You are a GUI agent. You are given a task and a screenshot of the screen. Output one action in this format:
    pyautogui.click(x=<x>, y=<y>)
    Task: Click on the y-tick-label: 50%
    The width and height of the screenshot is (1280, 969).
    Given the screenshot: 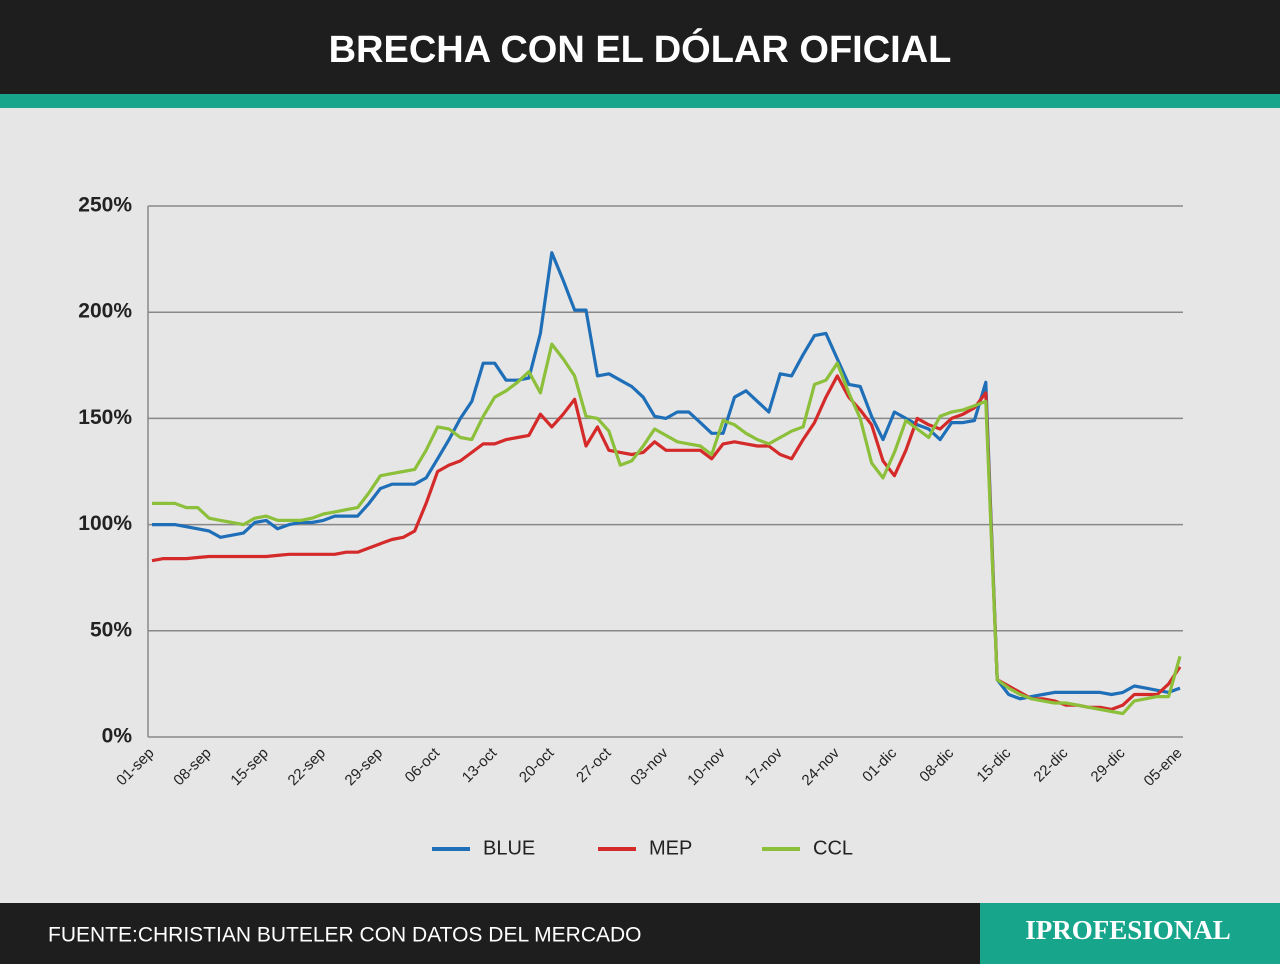 What is the action you would take?
    pyautogui.click(x=111, y=629)
    